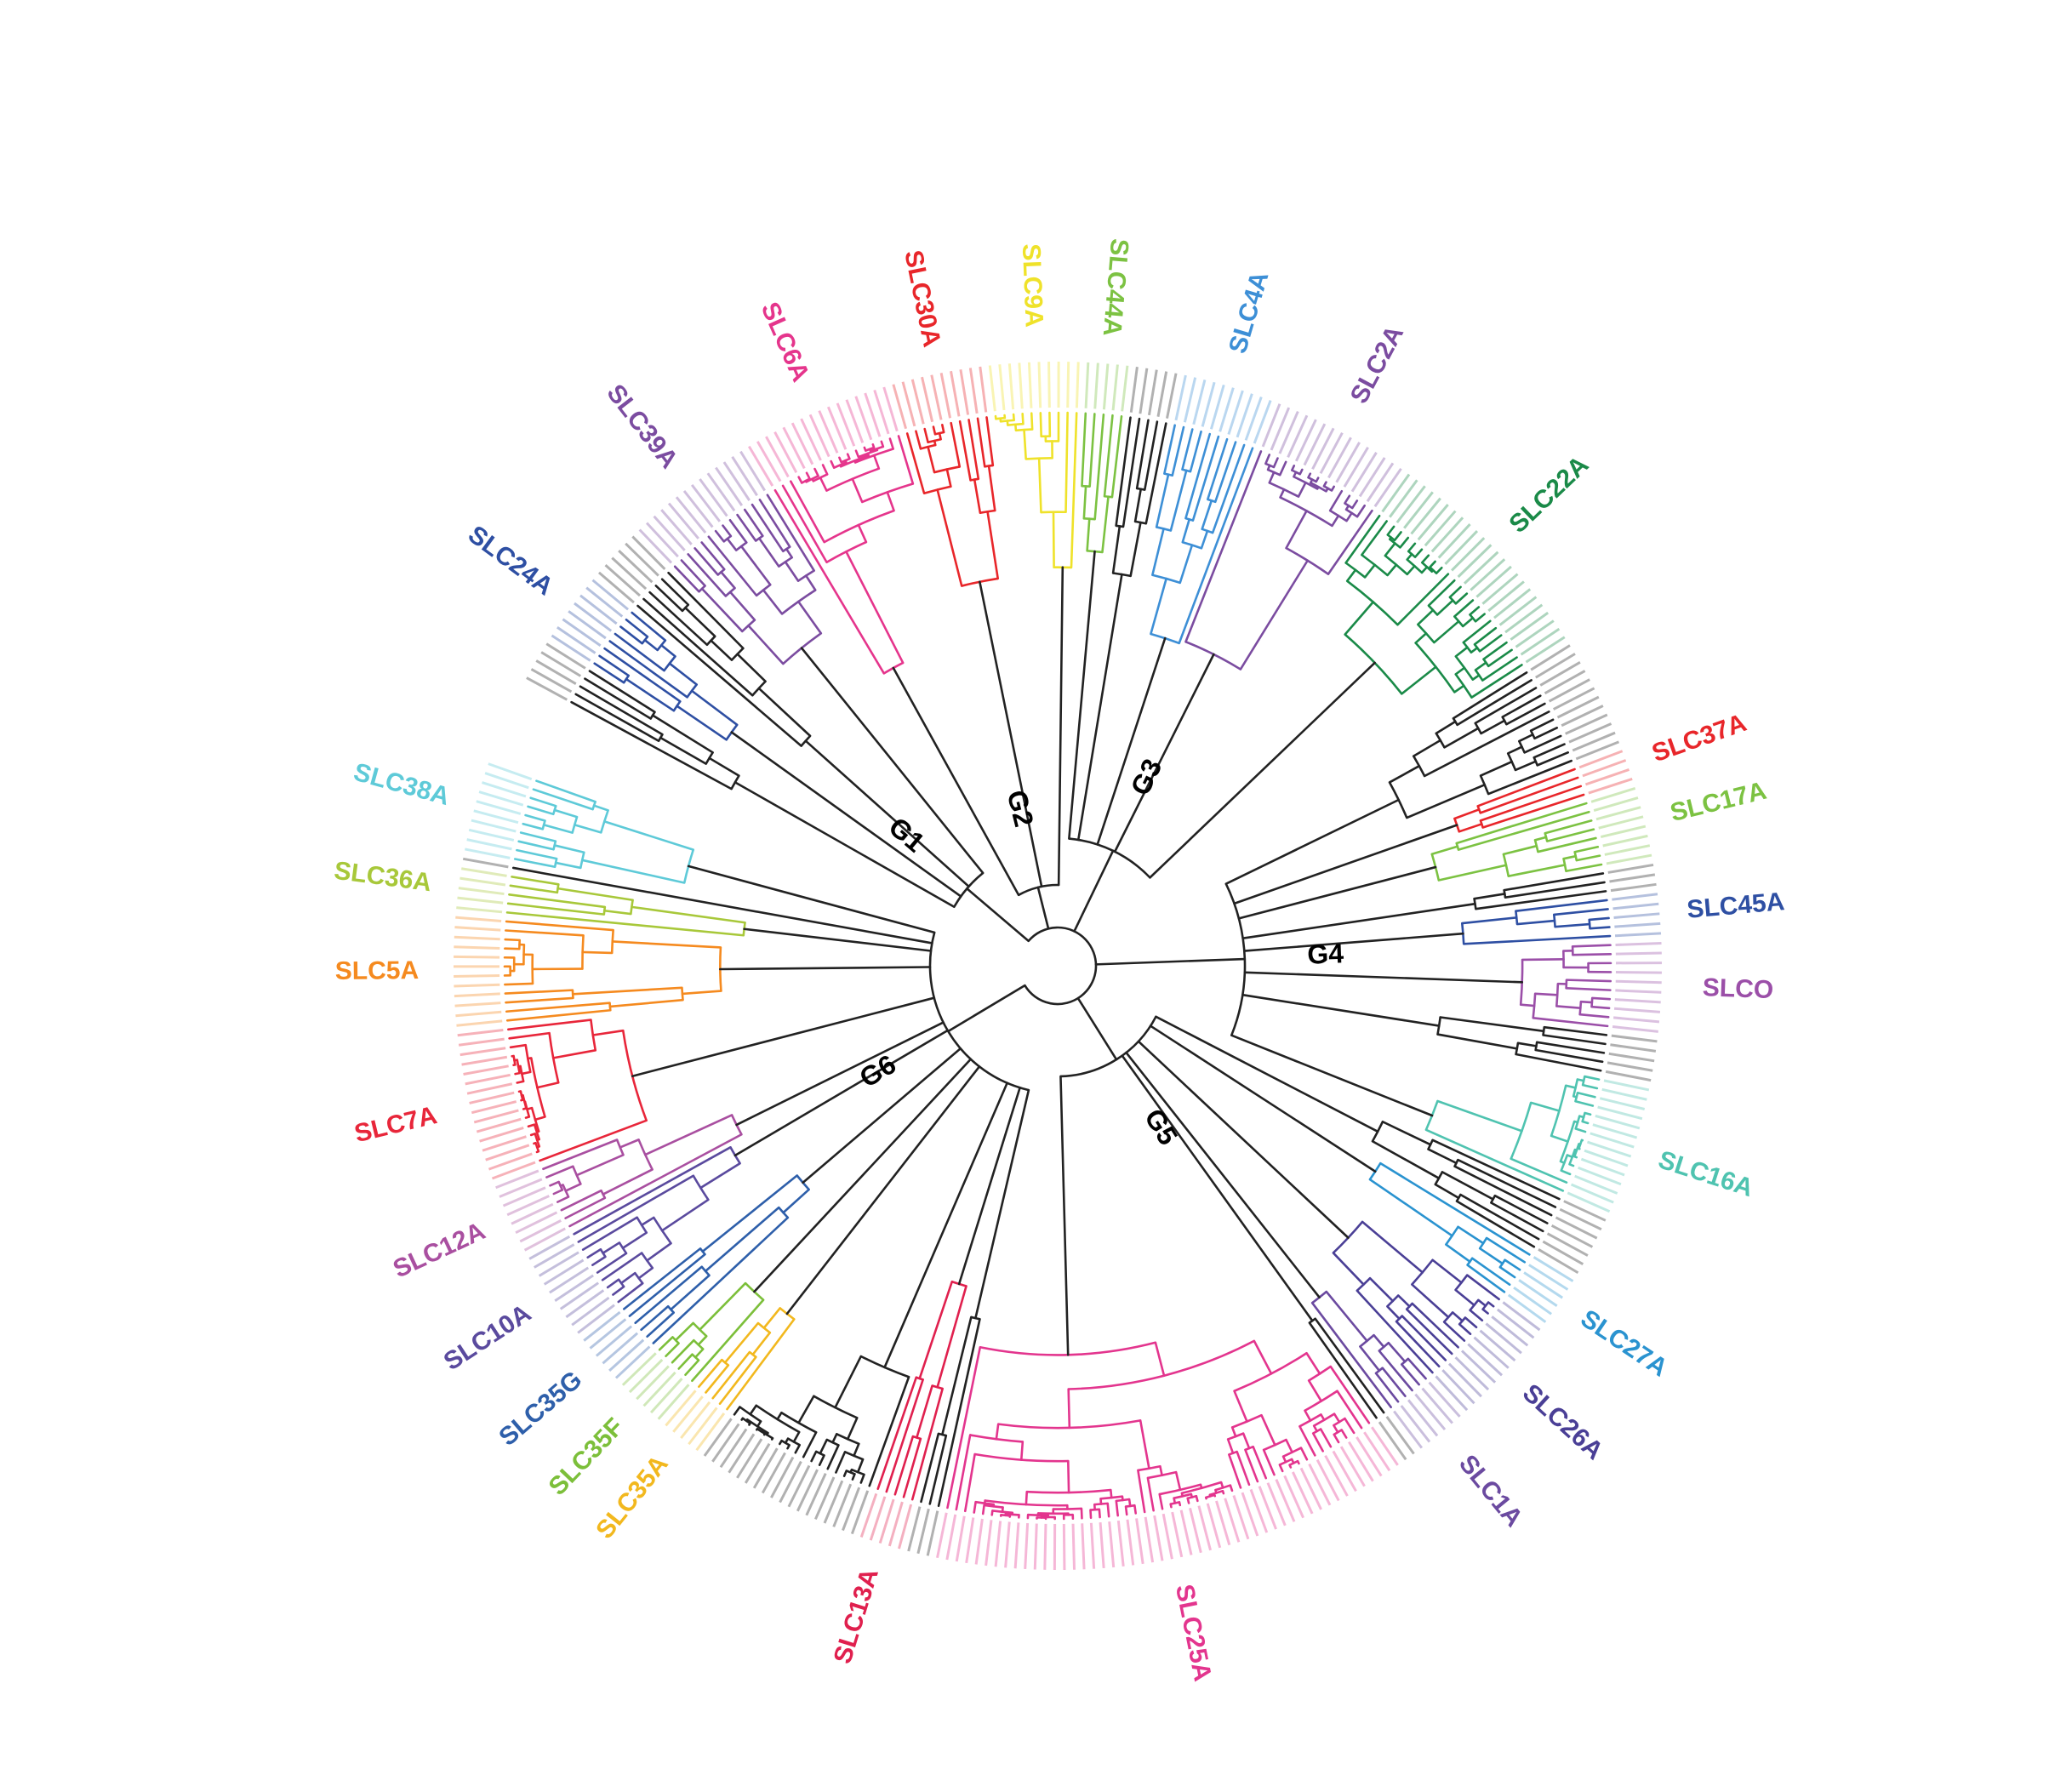 The height and width of the screenshot is (1792, 2049). What do you see at coordinates (1698, 738) in the screenshot?
I see `clade-label-slc37a: SLC37A` at bounding box center [1698, 738].